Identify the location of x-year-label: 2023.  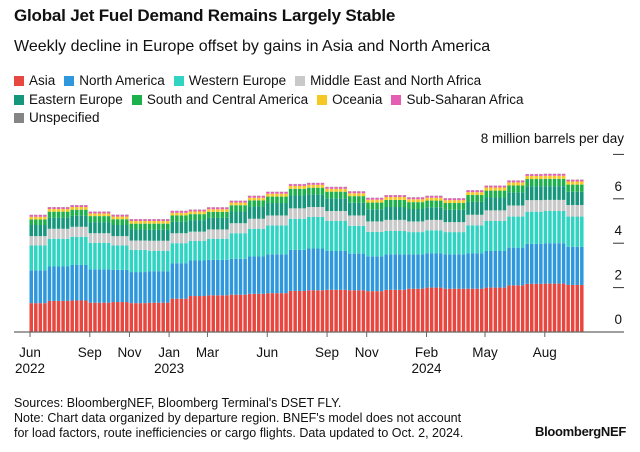
(169, 368).